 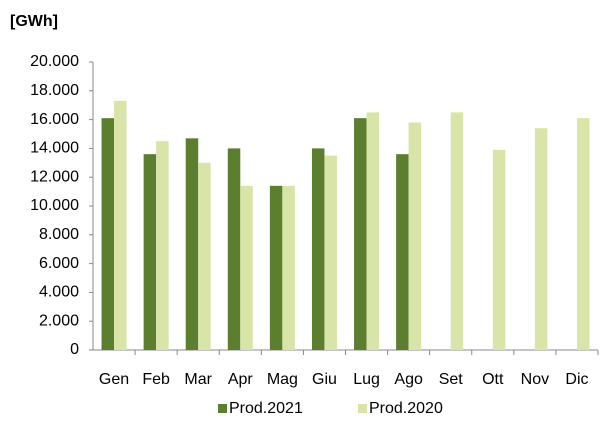 I want to click on y-tick-label: 14.000, so click(x=54, y=148).